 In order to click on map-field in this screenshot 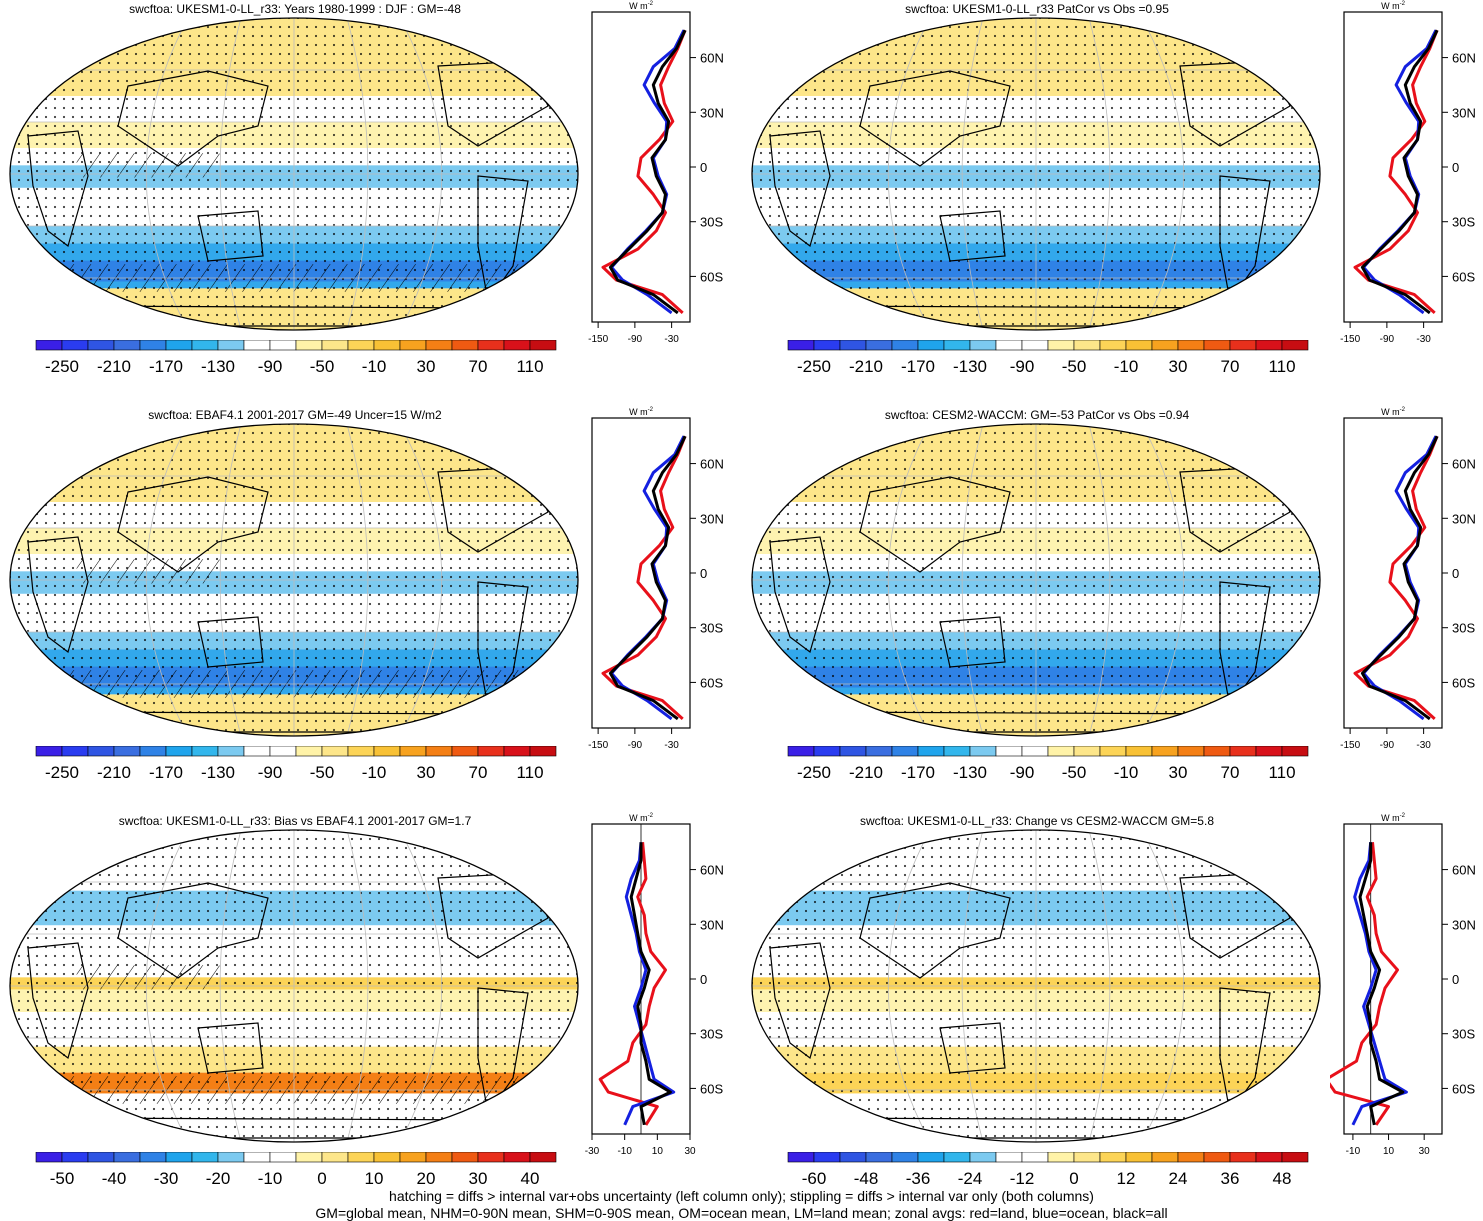, I will do `click(294, 580)`.